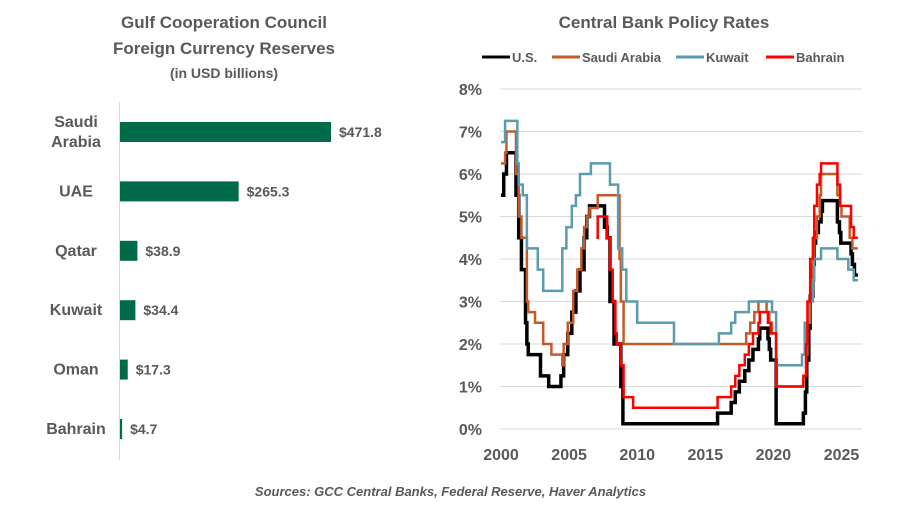  Describe the element at coordinates (569, 455) in the screenshot. I see `x-tick-label: 2005` at that location.